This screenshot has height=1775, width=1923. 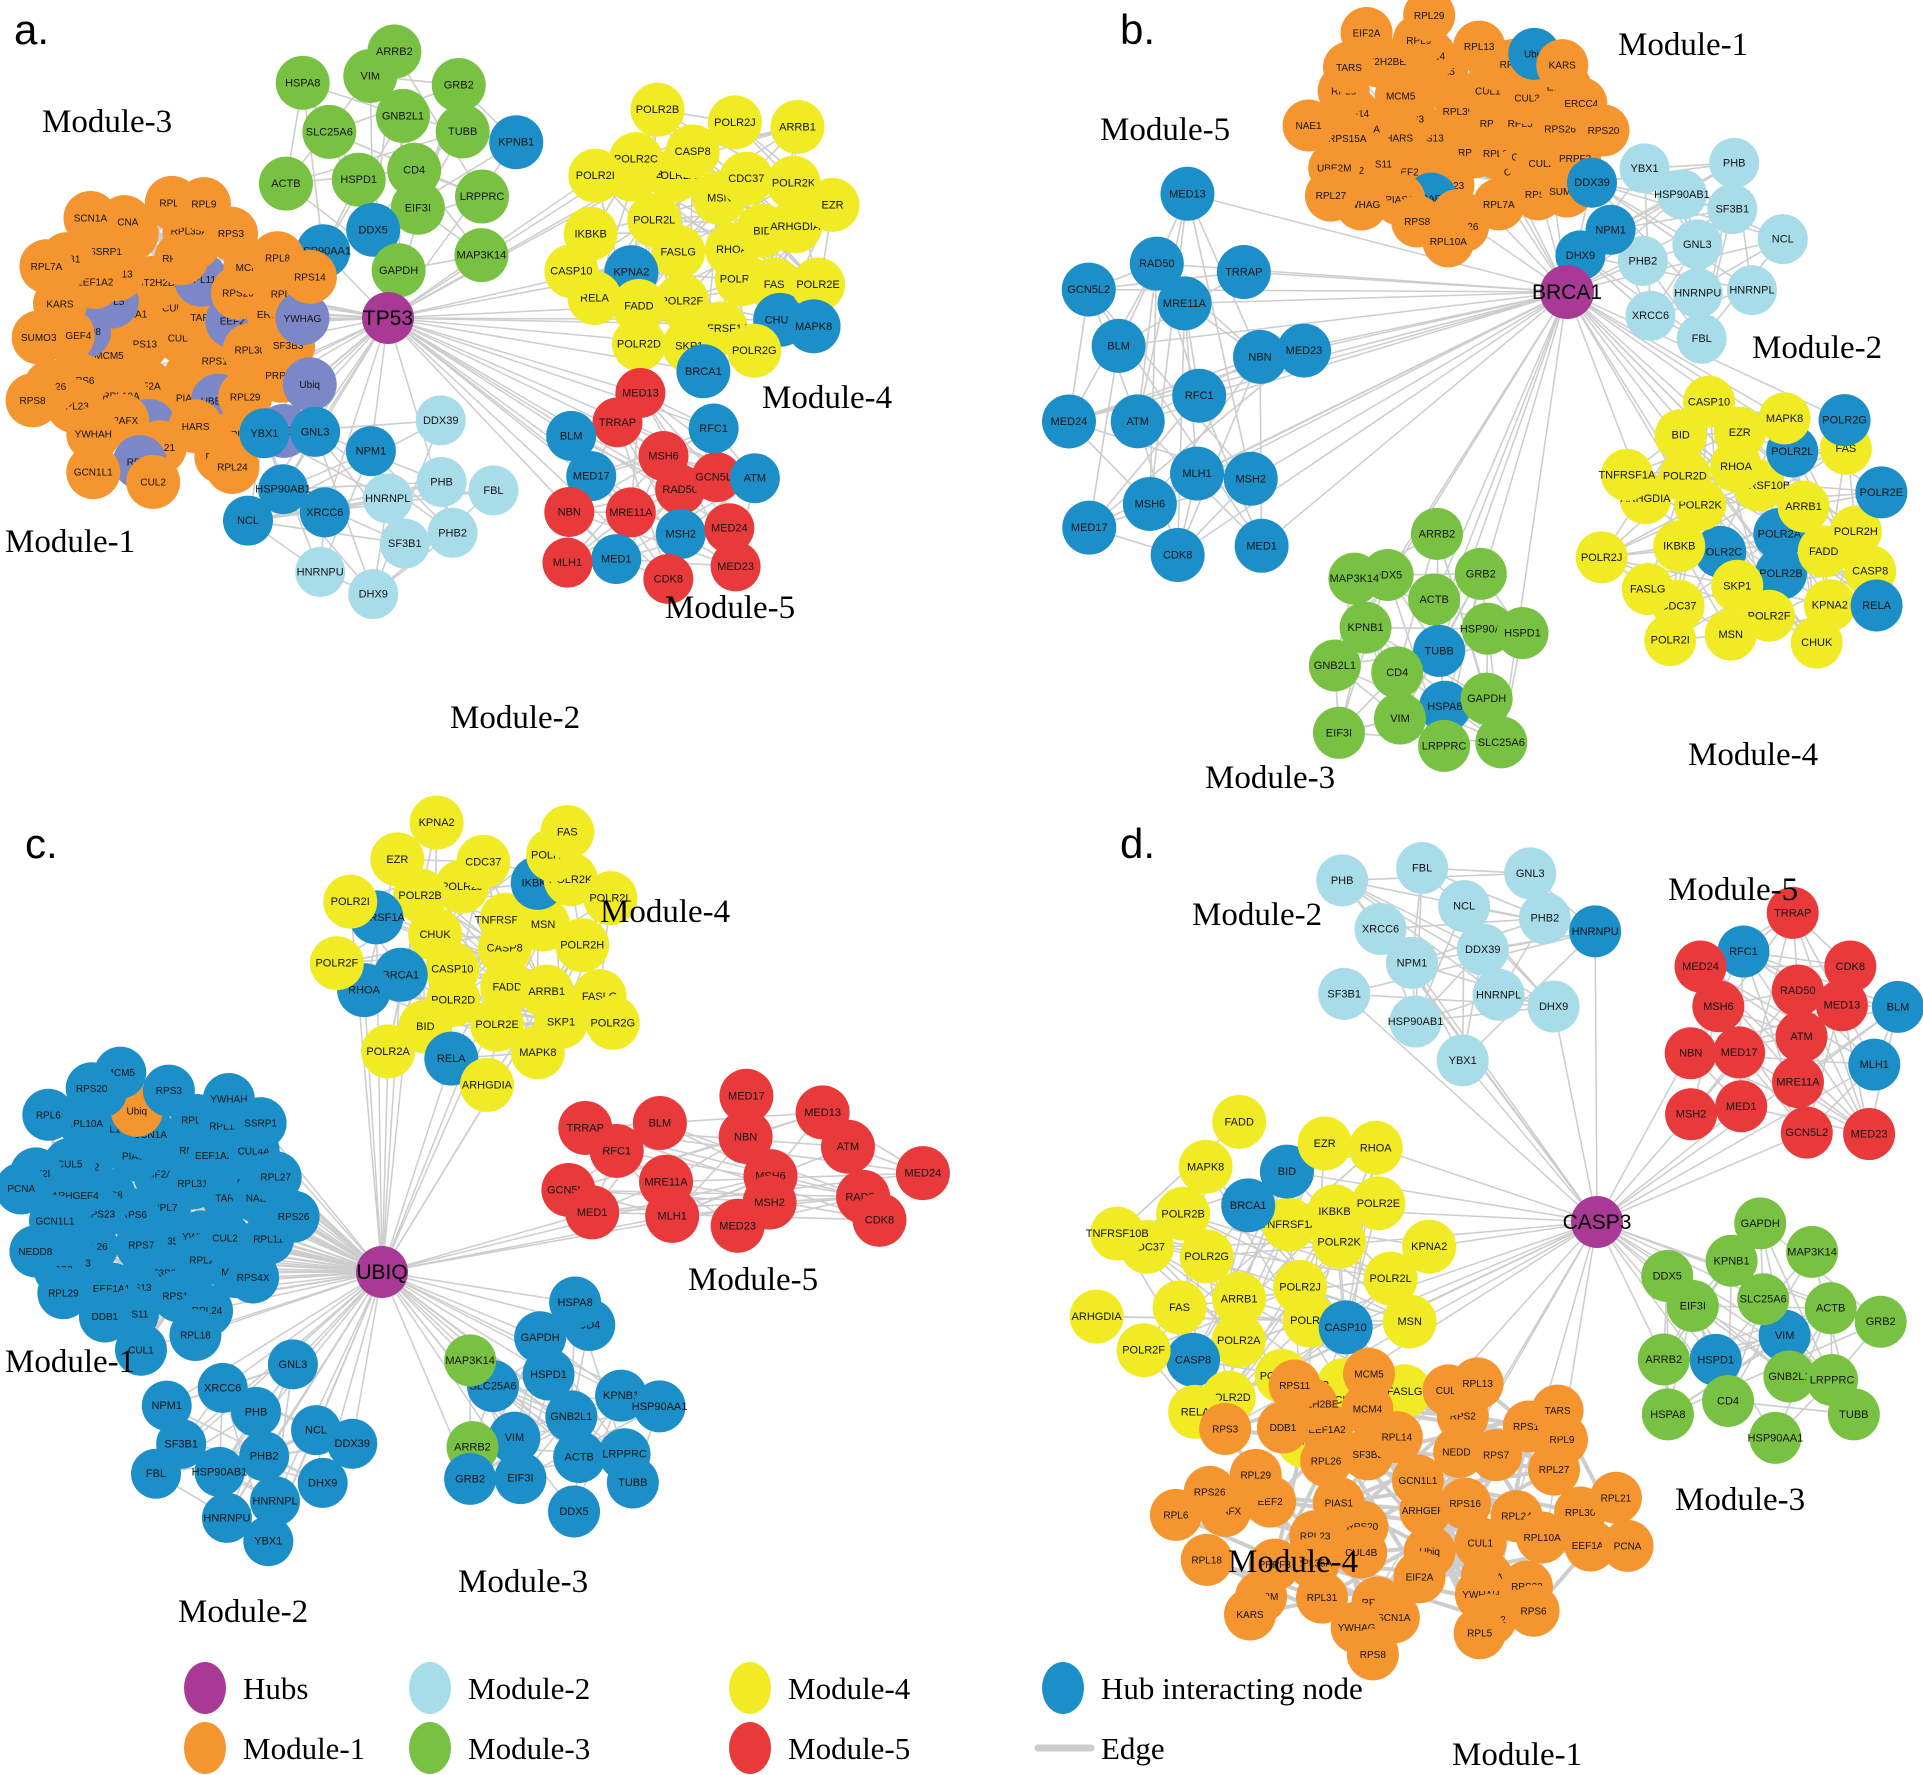 I want to click on gene-node-label: MCM5, so click(x=1401, y=96).